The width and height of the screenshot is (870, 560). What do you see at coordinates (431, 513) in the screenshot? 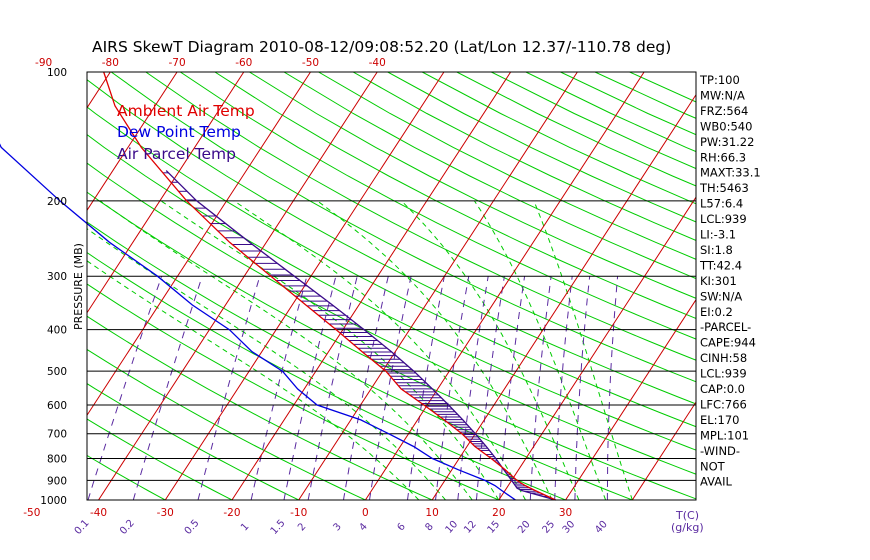
I see `temp-tick-label-bottom: 10` at bounding box center [431, 513].